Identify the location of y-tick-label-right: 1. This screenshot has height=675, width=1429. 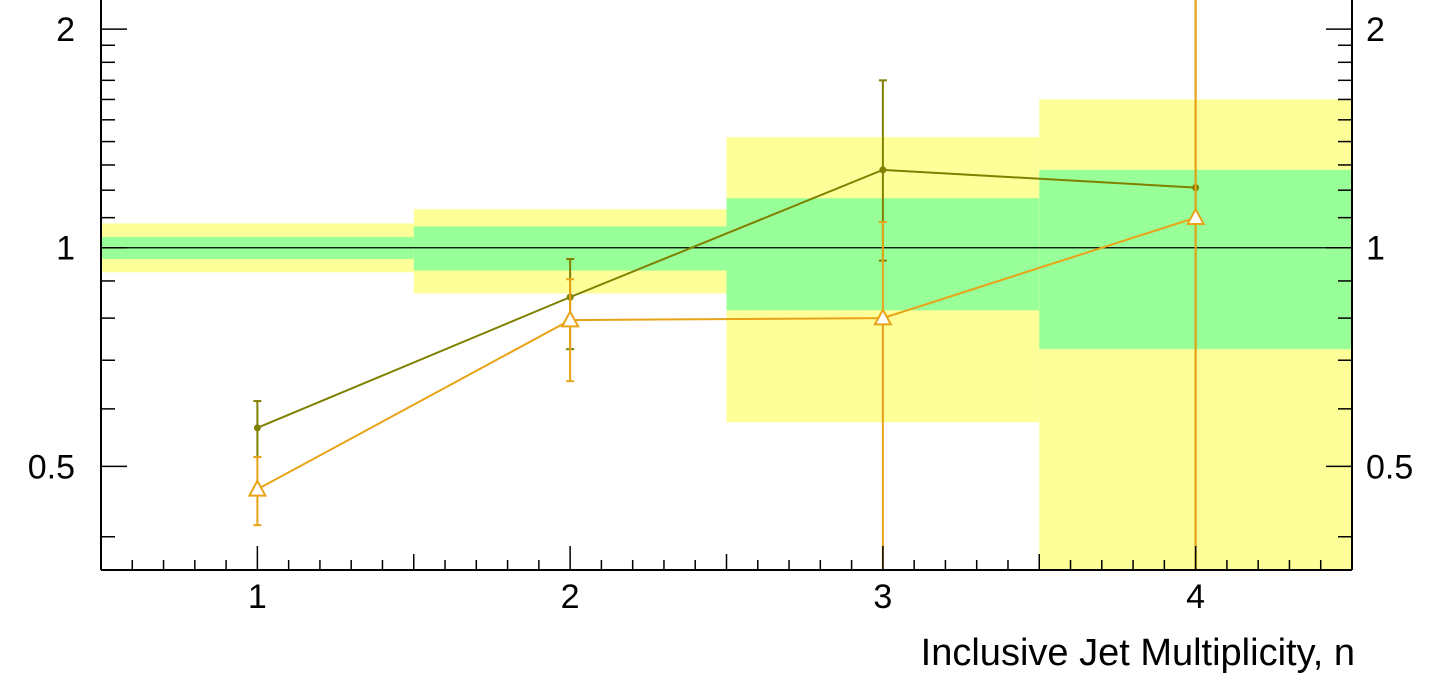
(1375, 249).